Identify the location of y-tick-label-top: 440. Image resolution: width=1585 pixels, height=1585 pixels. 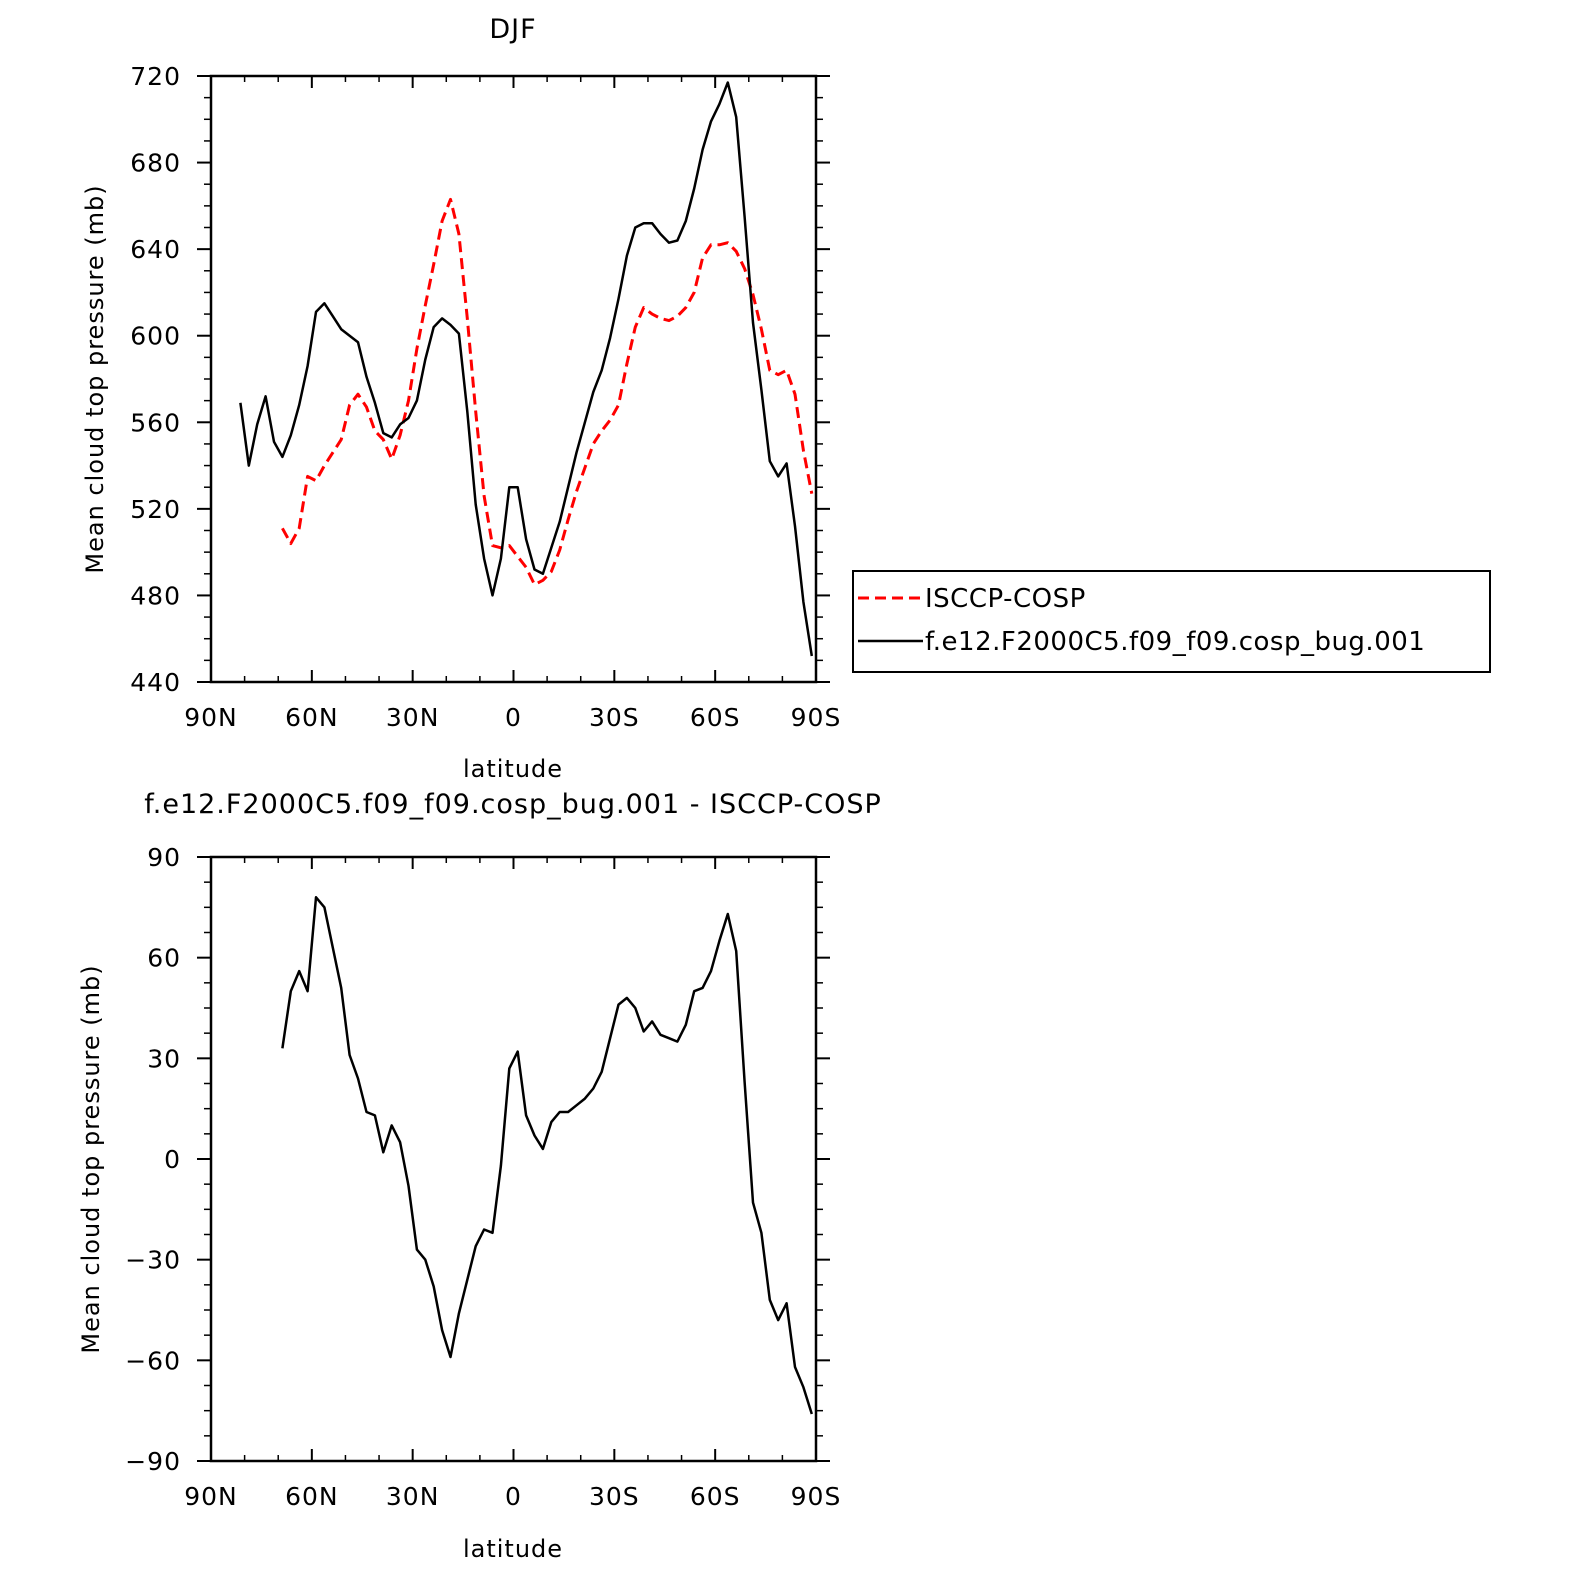
(155, 682).